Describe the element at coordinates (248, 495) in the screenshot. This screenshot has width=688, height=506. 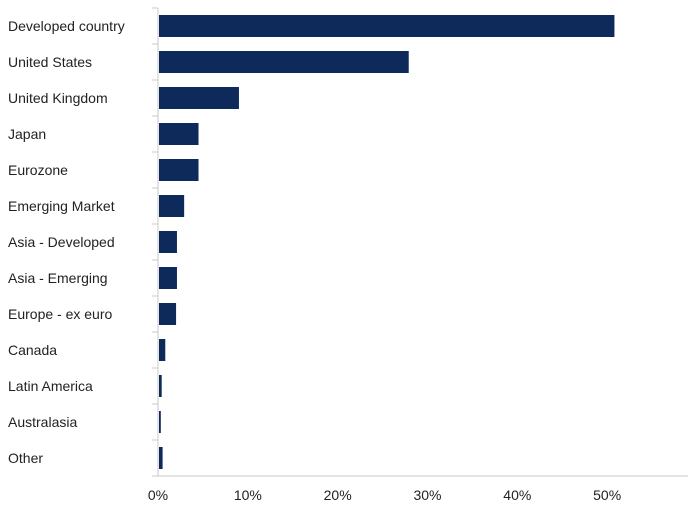
I see `x-tick-label: 10%` at that location.